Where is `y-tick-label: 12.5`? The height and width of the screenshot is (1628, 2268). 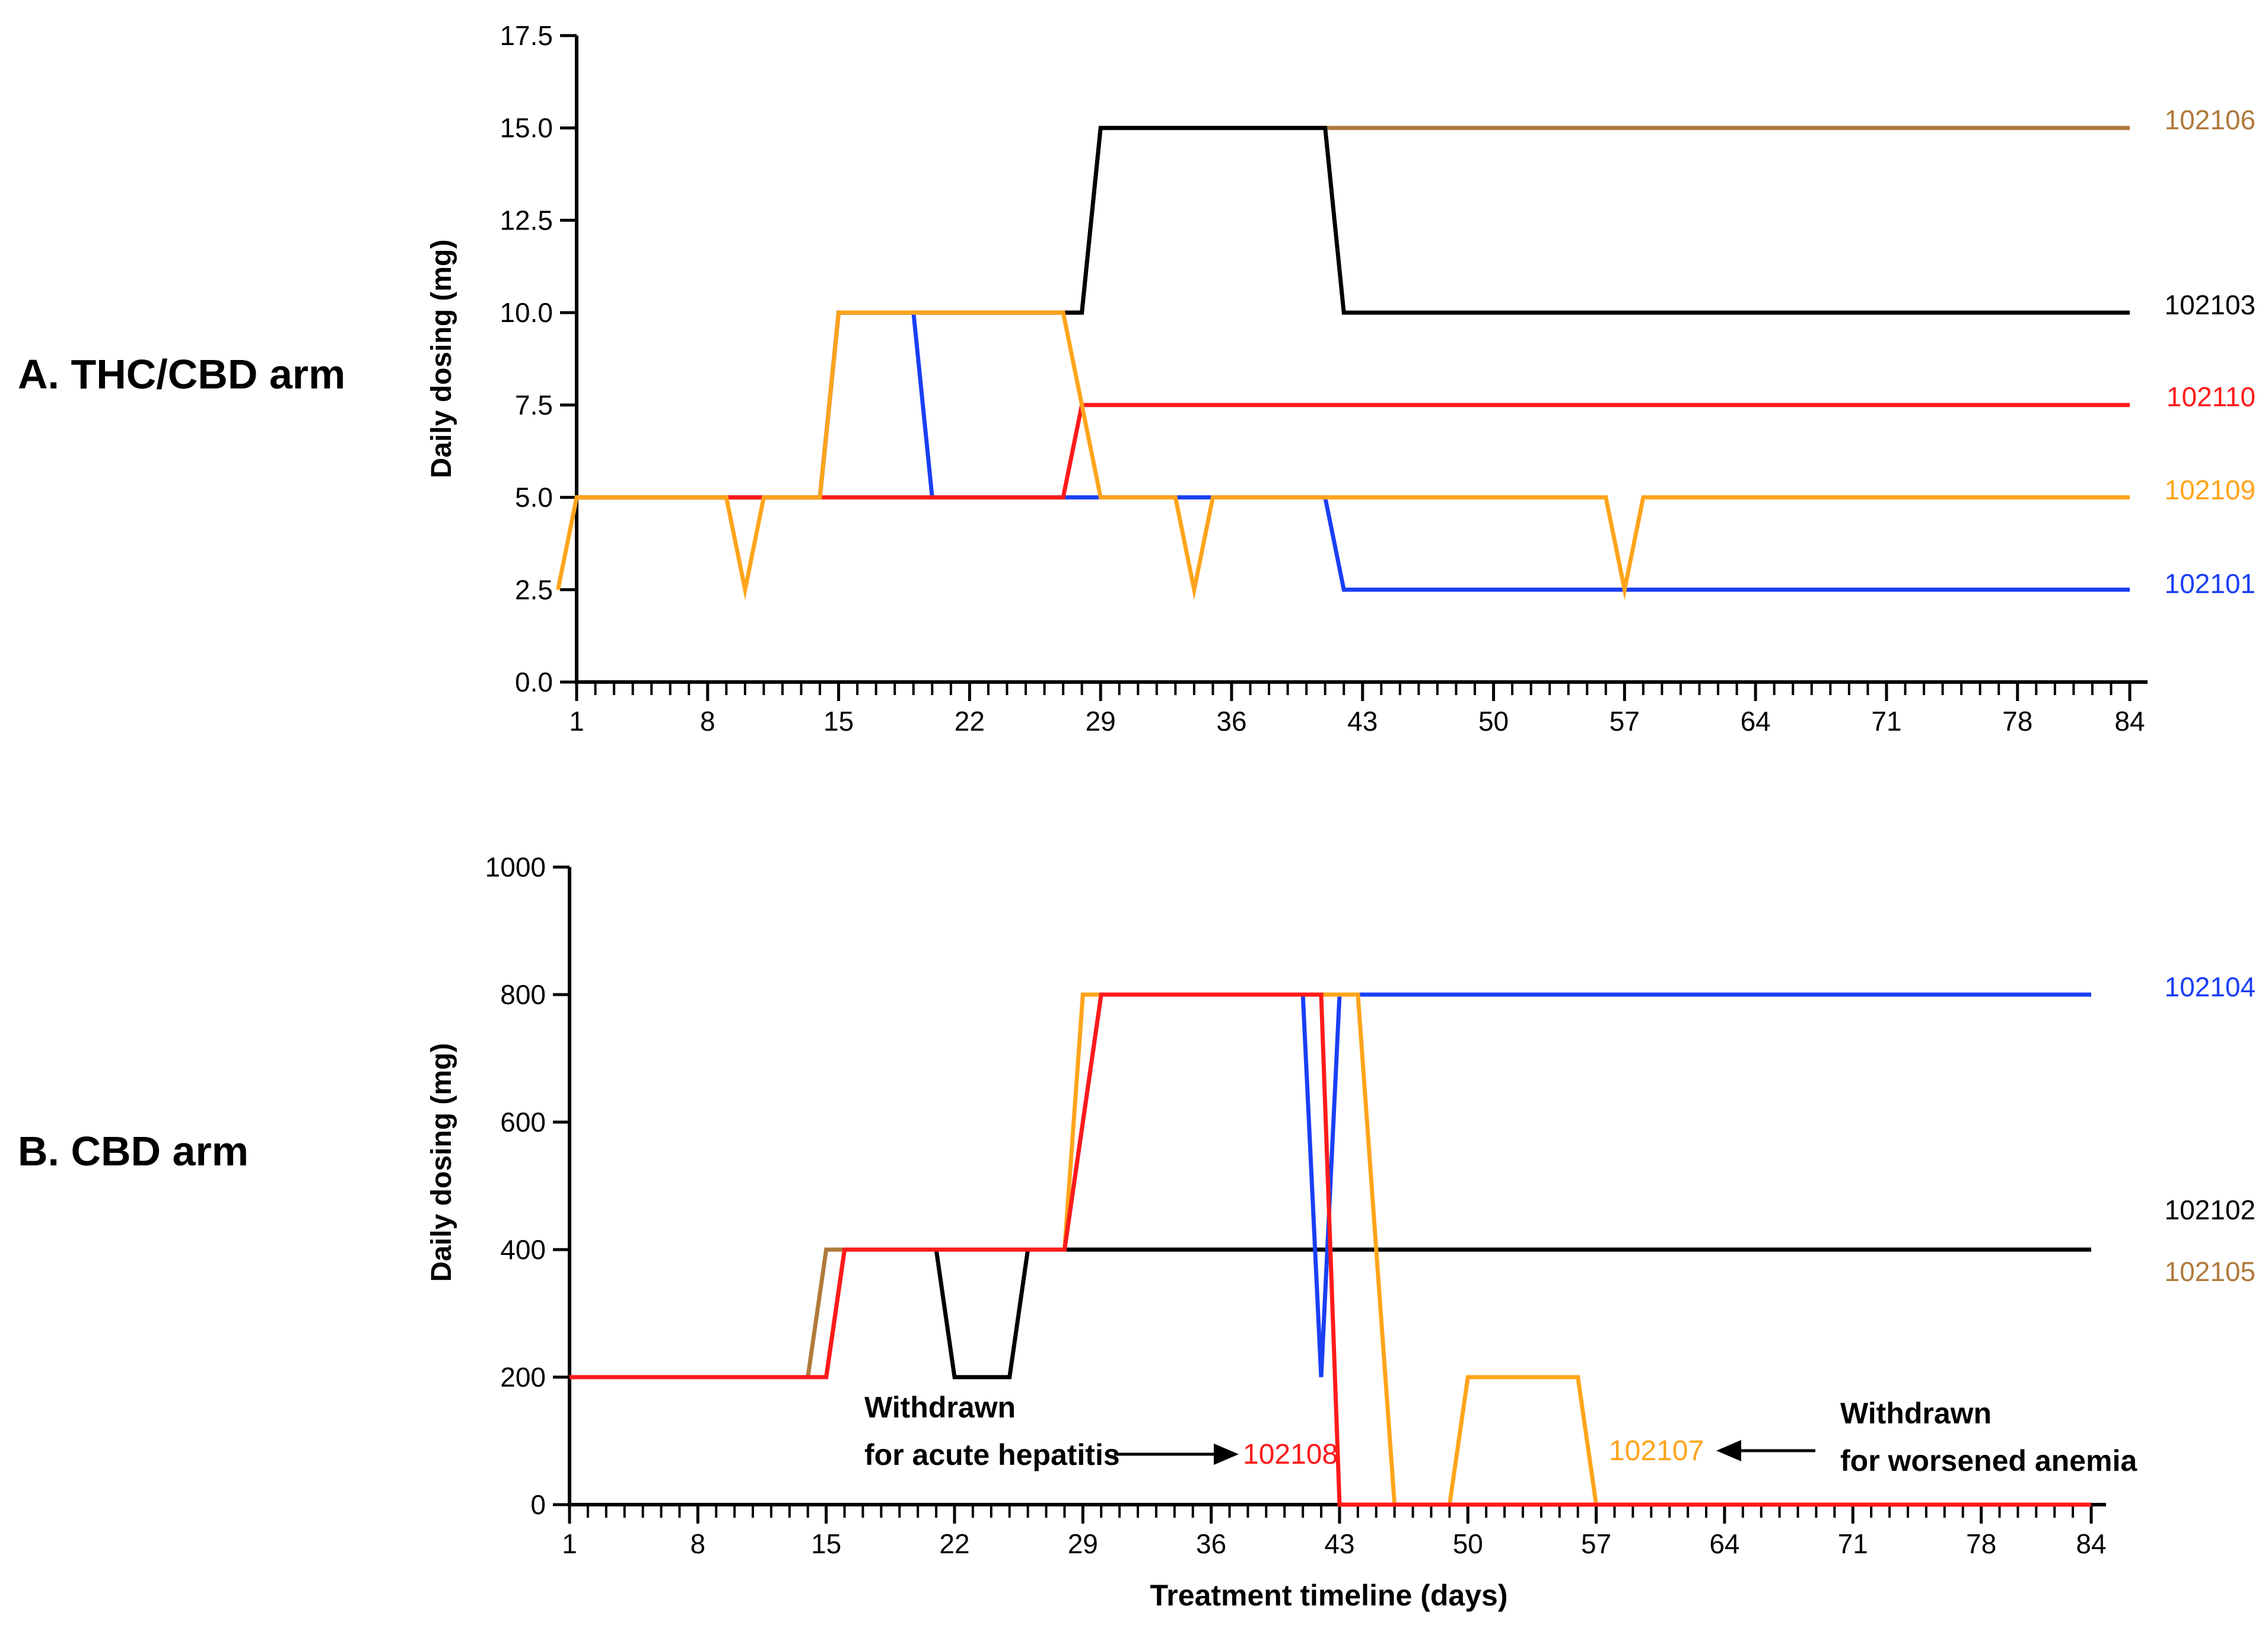
y-tick-label: 12.5 is located at coordinates (526, 220).